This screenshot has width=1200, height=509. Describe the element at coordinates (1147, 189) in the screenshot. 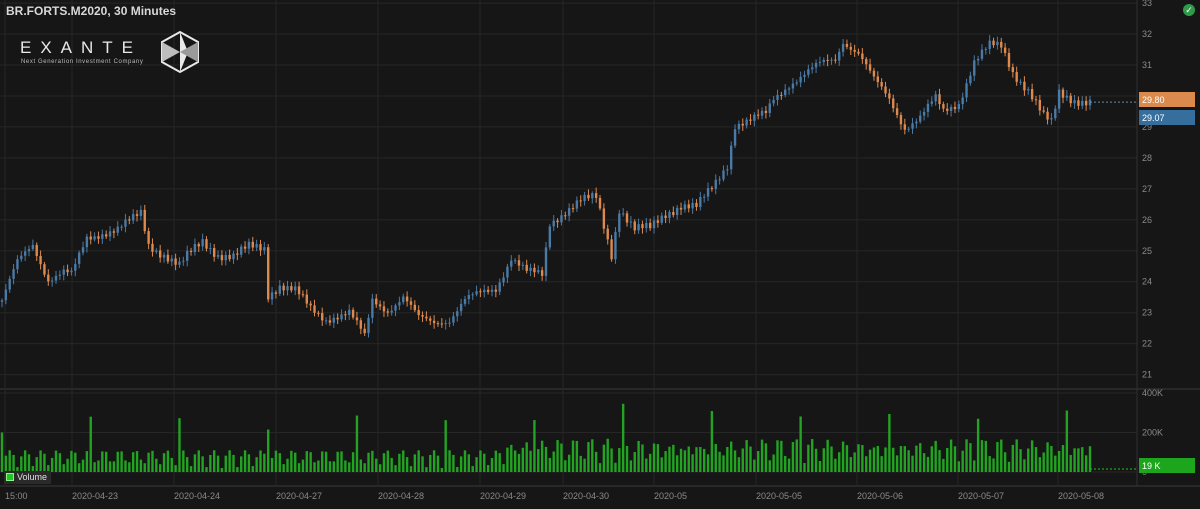

I see `price-tick-label: 27` at that location.